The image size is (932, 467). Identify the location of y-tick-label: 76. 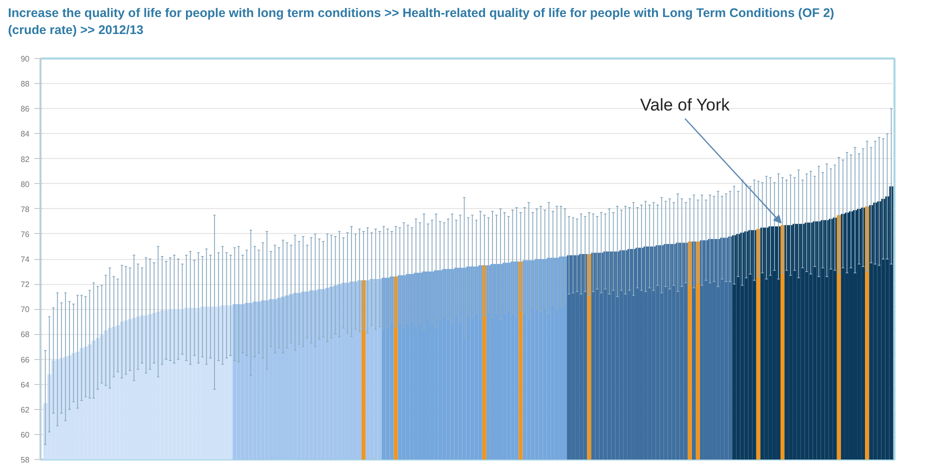
(25, 234).